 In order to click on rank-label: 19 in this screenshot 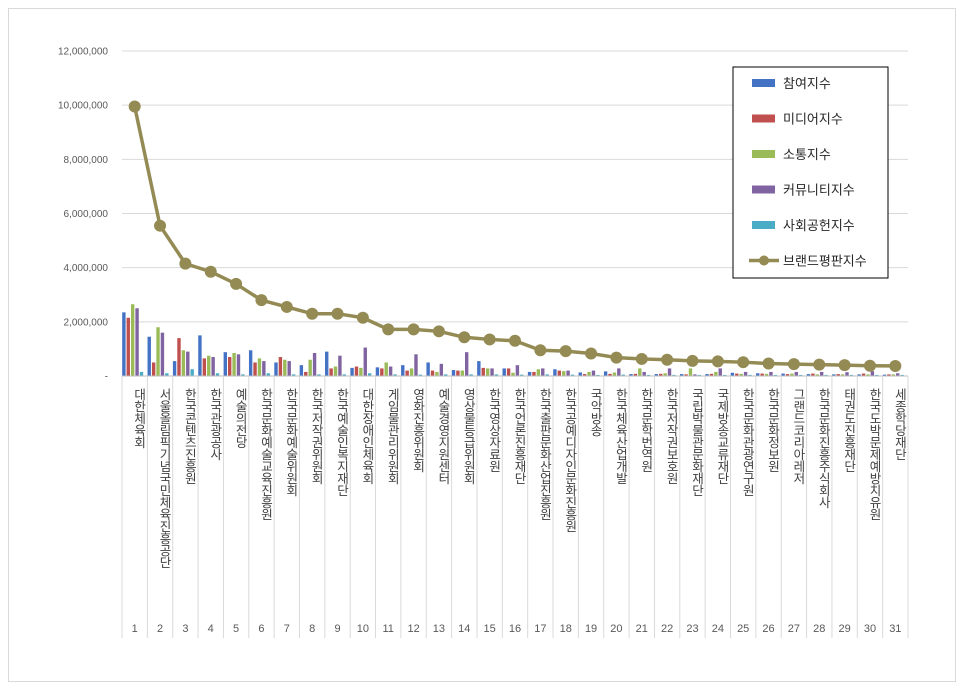, I will do `click(591, 629)`.